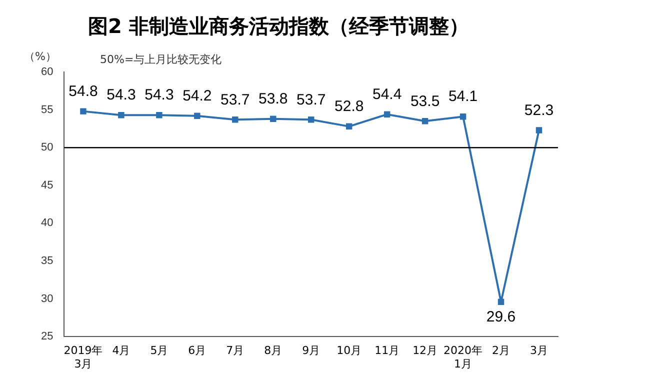  What do you see at coordinates (539, 110) in the screenshot?
I see `data-label: 52.3` at bounding box center [539, 110].